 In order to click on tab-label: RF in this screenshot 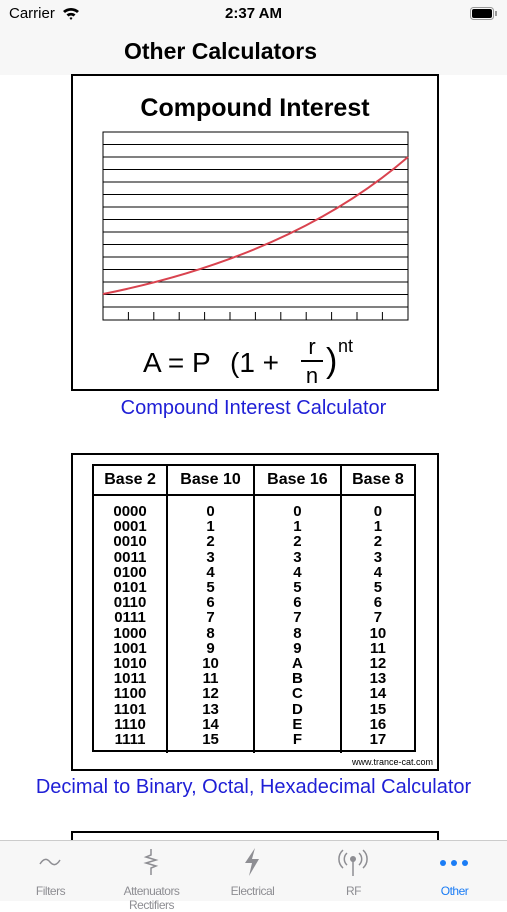, I will do `click(354, 891)`.